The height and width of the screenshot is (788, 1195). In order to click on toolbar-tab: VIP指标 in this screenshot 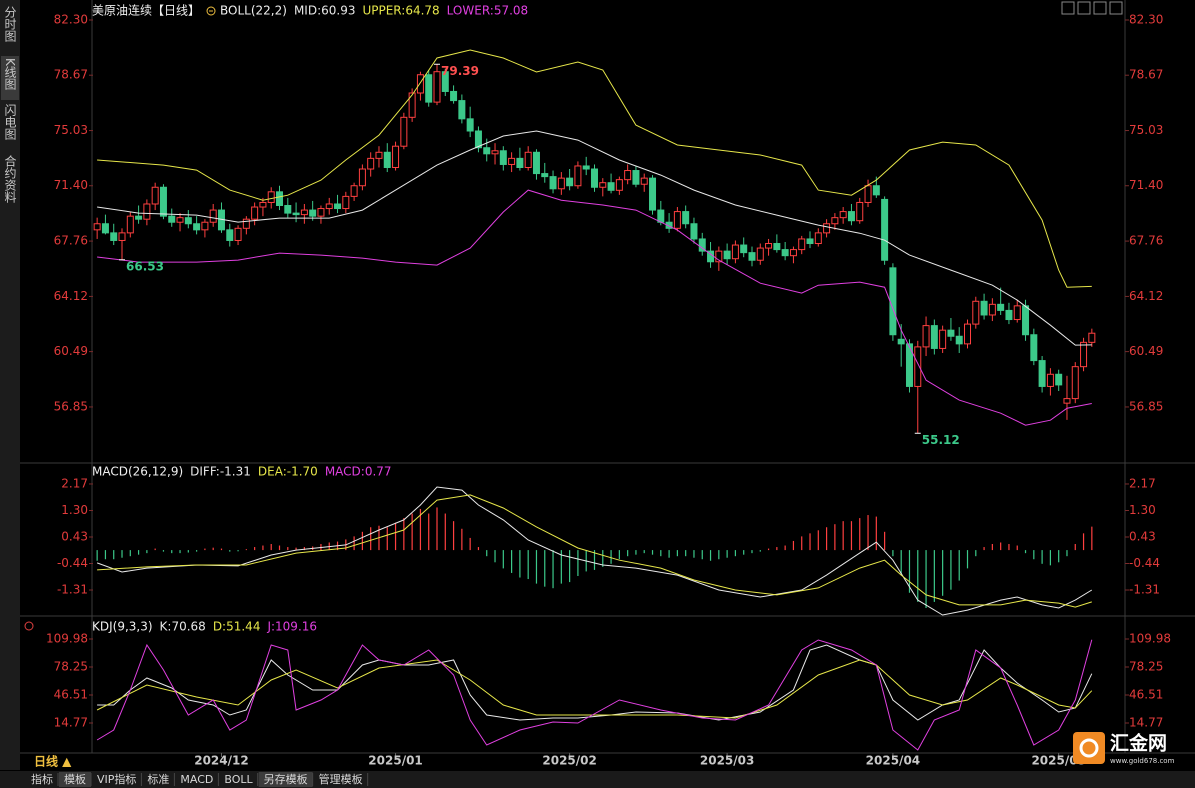, I will do `click(116, 779)`.